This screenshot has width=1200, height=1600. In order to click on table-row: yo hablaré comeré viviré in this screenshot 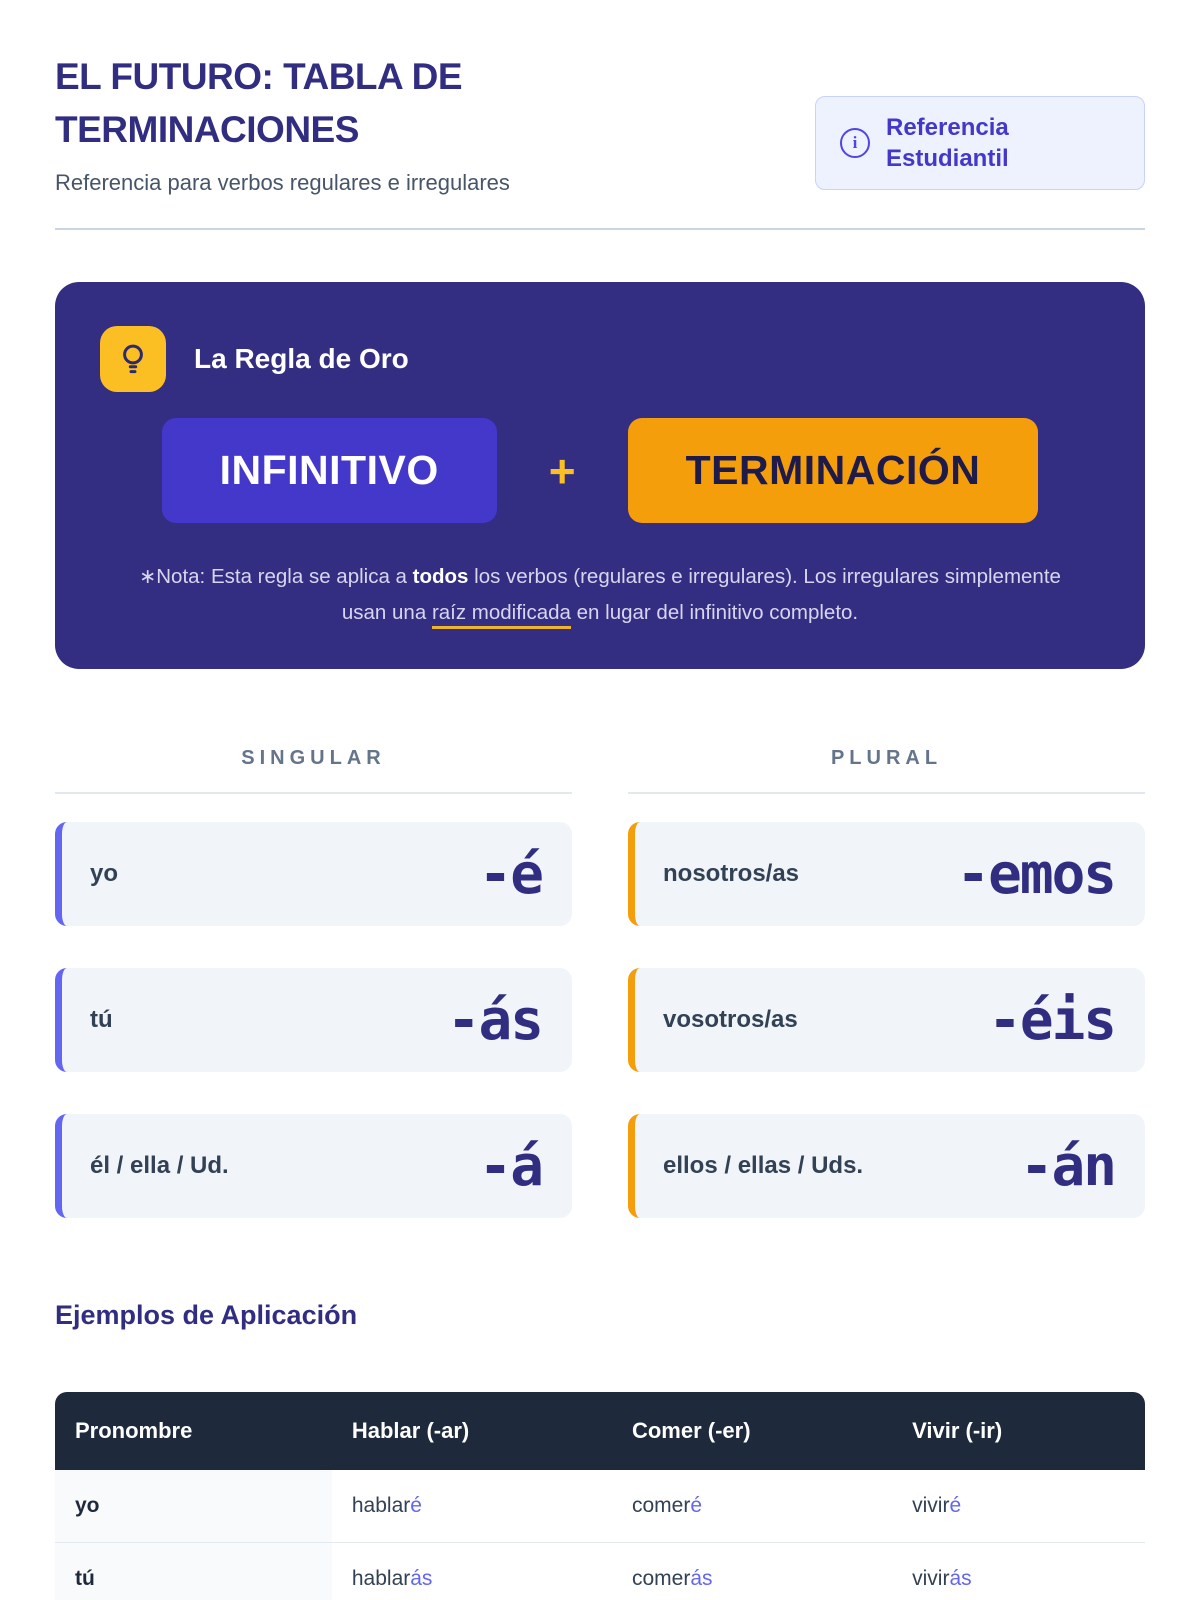, I will do `click(600, 1506)`.